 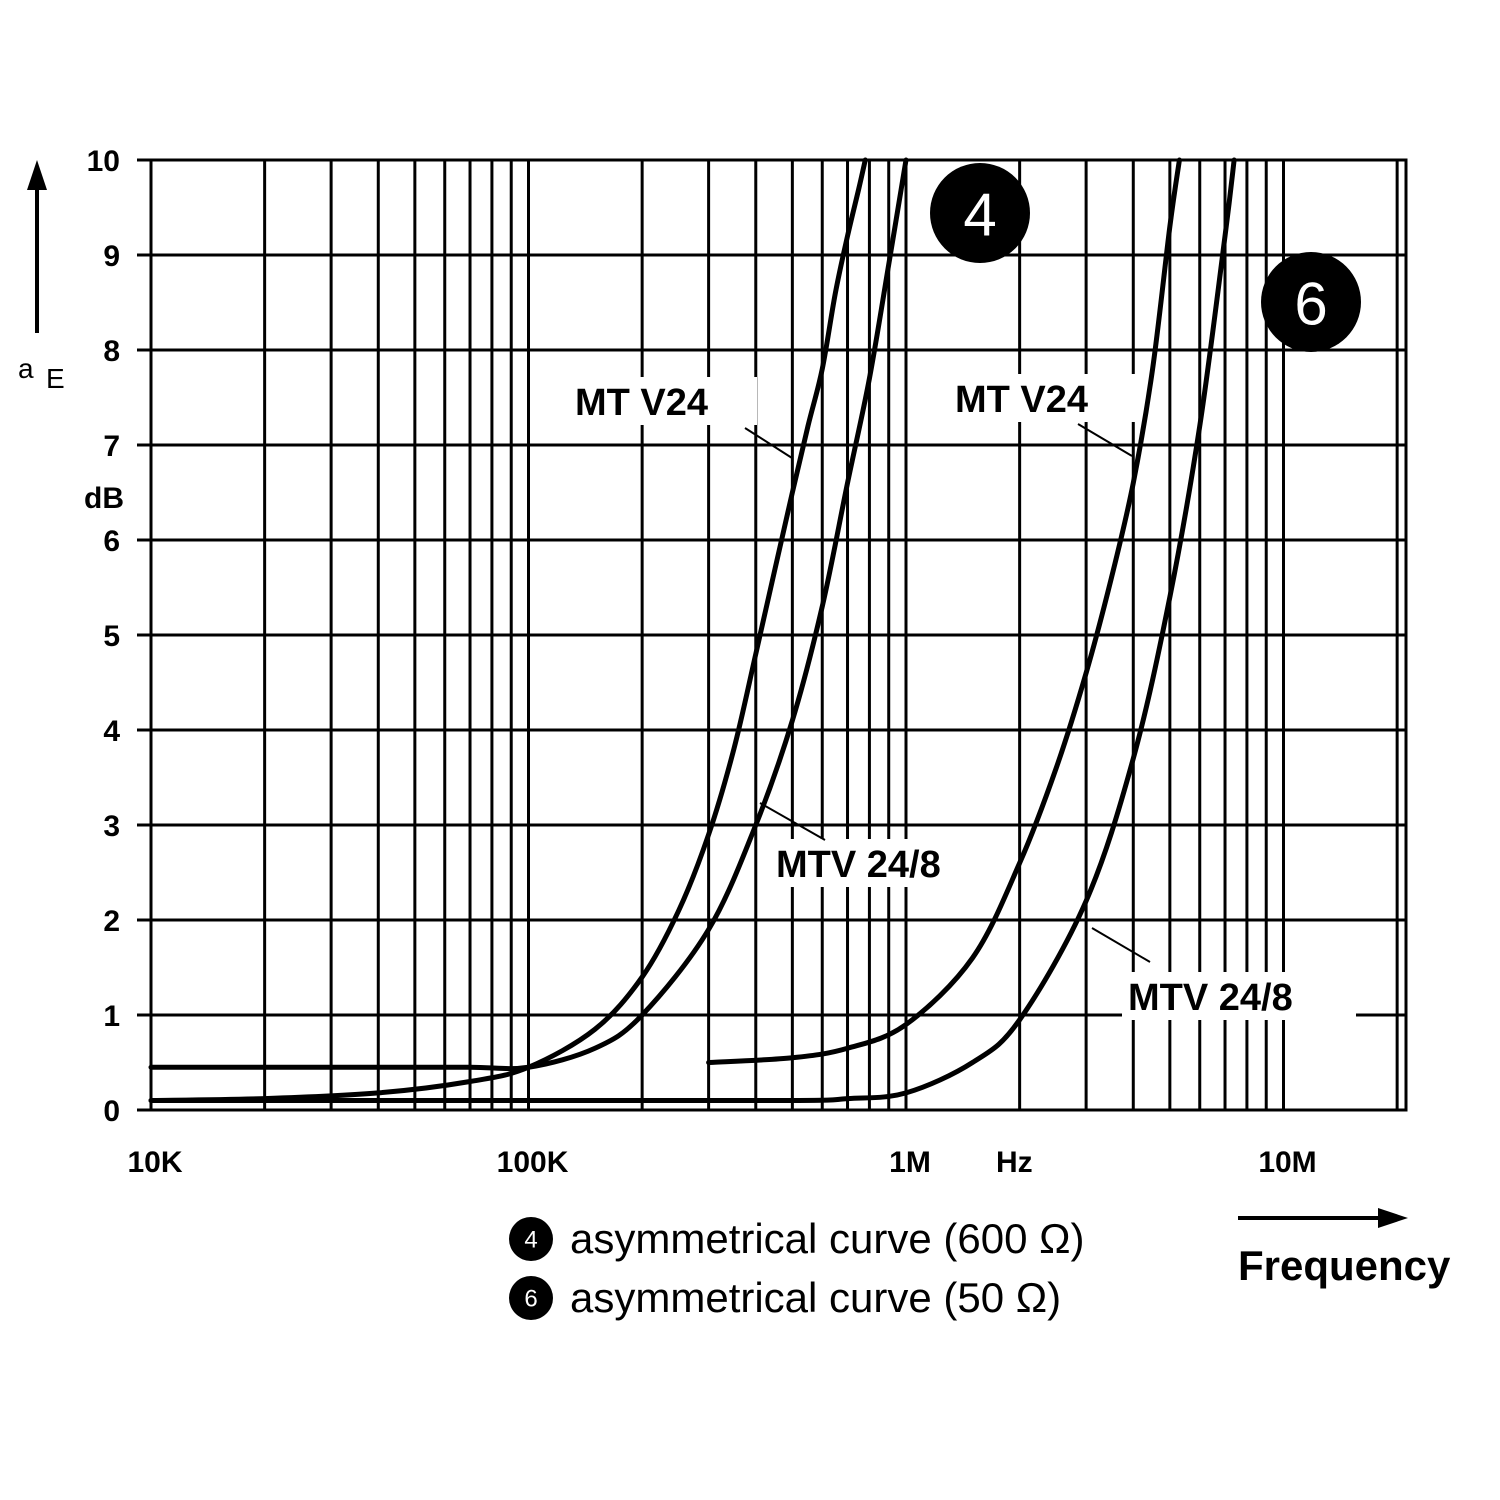 What do you see at coordinates (1344, 1265) in the screenshot?
I see `frequency-label: Frequency` at bounding box center [1344, 1265].